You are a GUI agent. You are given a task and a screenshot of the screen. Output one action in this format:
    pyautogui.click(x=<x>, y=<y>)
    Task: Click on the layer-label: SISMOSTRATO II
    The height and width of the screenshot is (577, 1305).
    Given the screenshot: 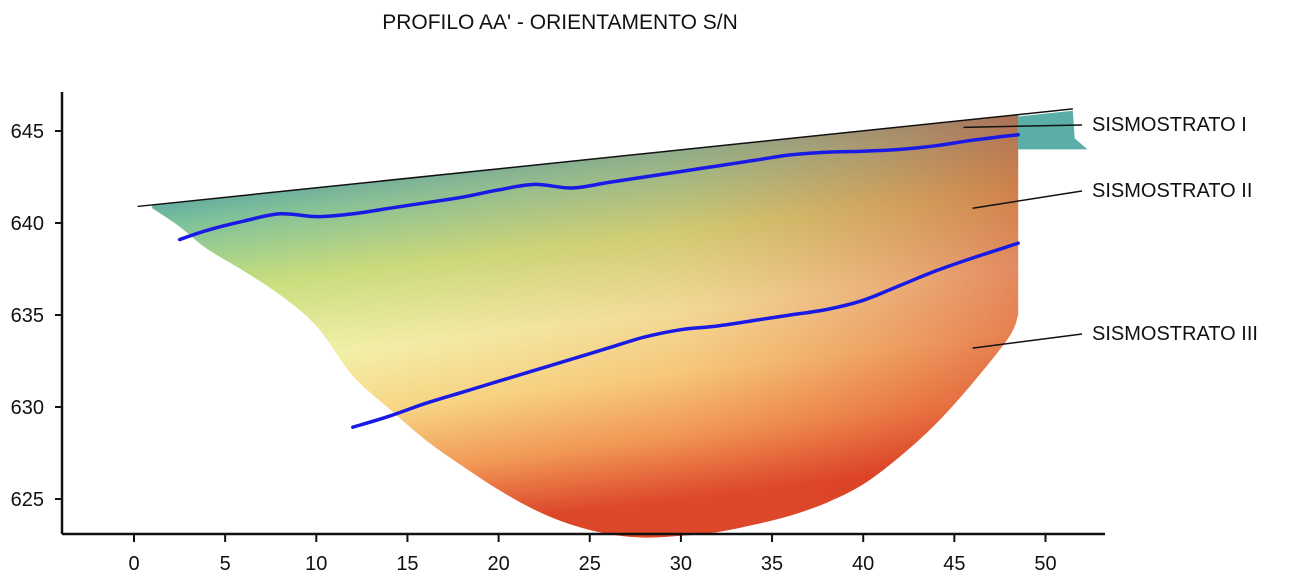 What is the action you would take?
    pyautogui.click(x=1172, y=191)
    